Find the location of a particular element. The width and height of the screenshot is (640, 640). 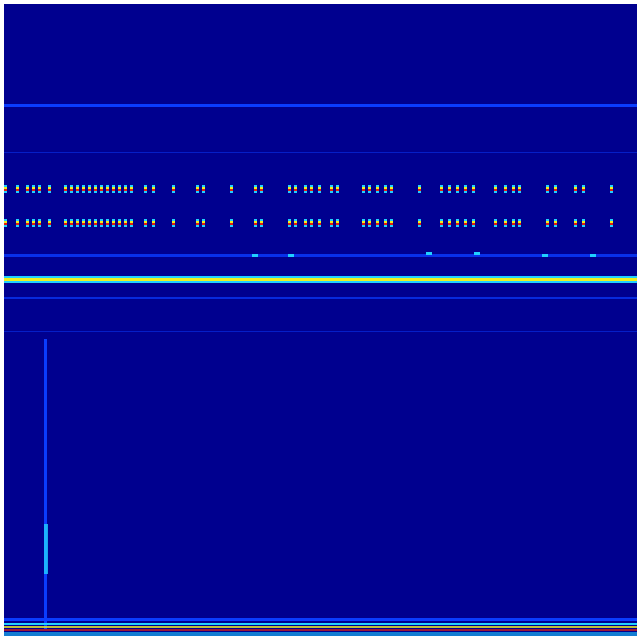

bottom-band is located at coordinates (320, 627).